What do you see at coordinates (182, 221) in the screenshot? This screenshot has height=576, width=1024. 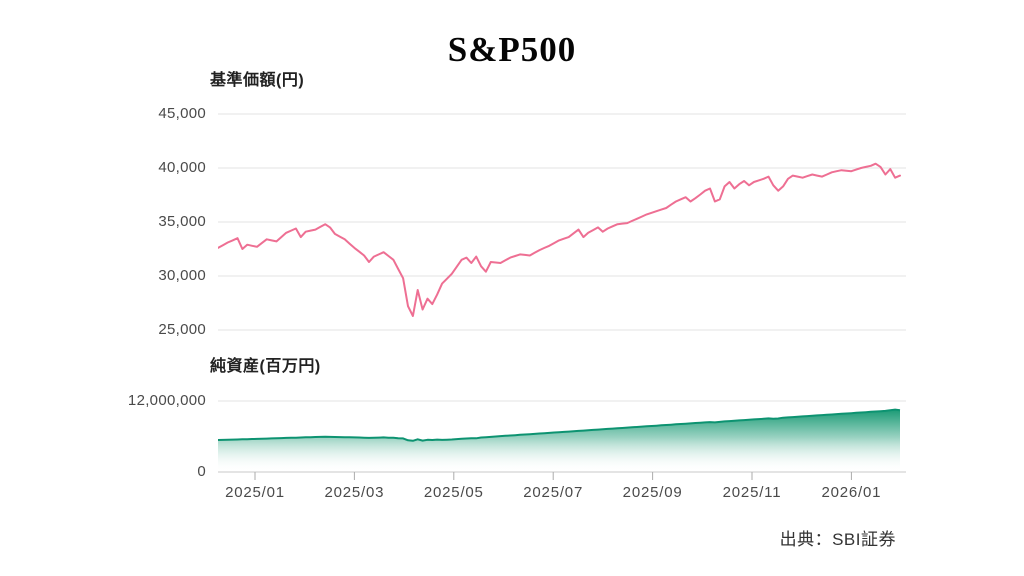 I see `price-y-tick-label: 35,000` at bounding box center [182, 221].